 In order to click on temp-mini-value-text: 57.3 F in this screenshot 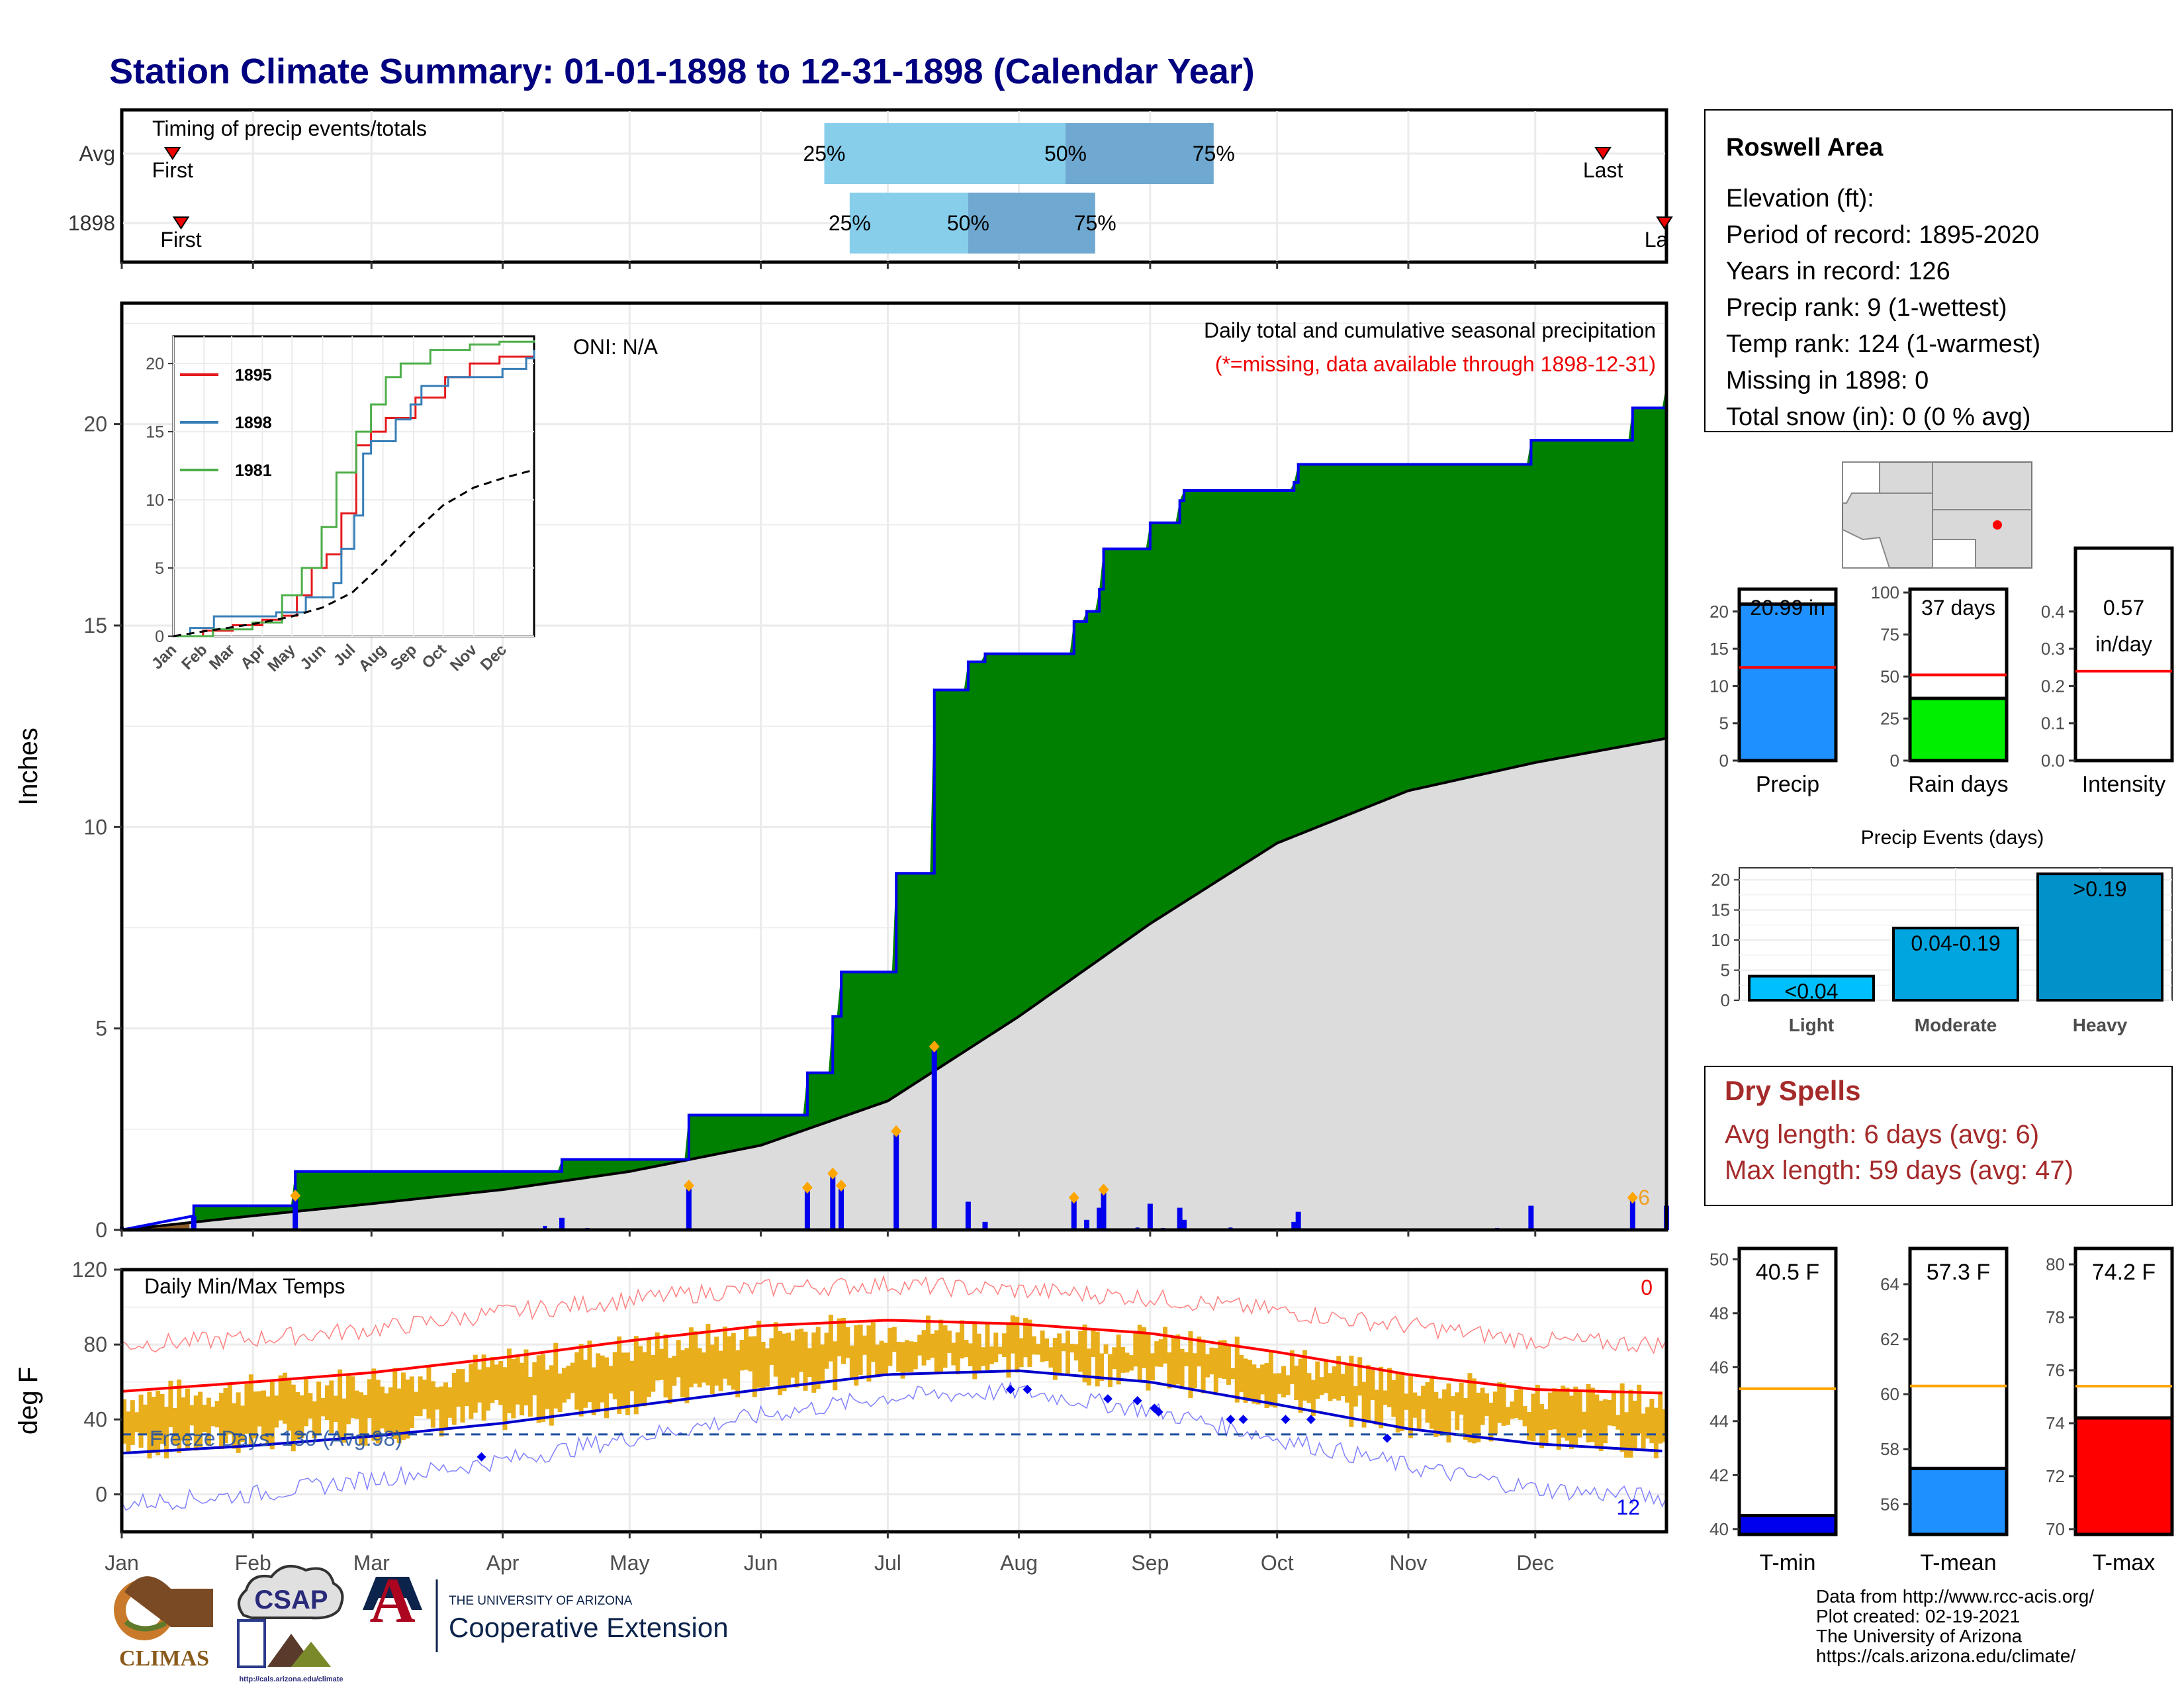, I will do `click(1959, 1272)`.